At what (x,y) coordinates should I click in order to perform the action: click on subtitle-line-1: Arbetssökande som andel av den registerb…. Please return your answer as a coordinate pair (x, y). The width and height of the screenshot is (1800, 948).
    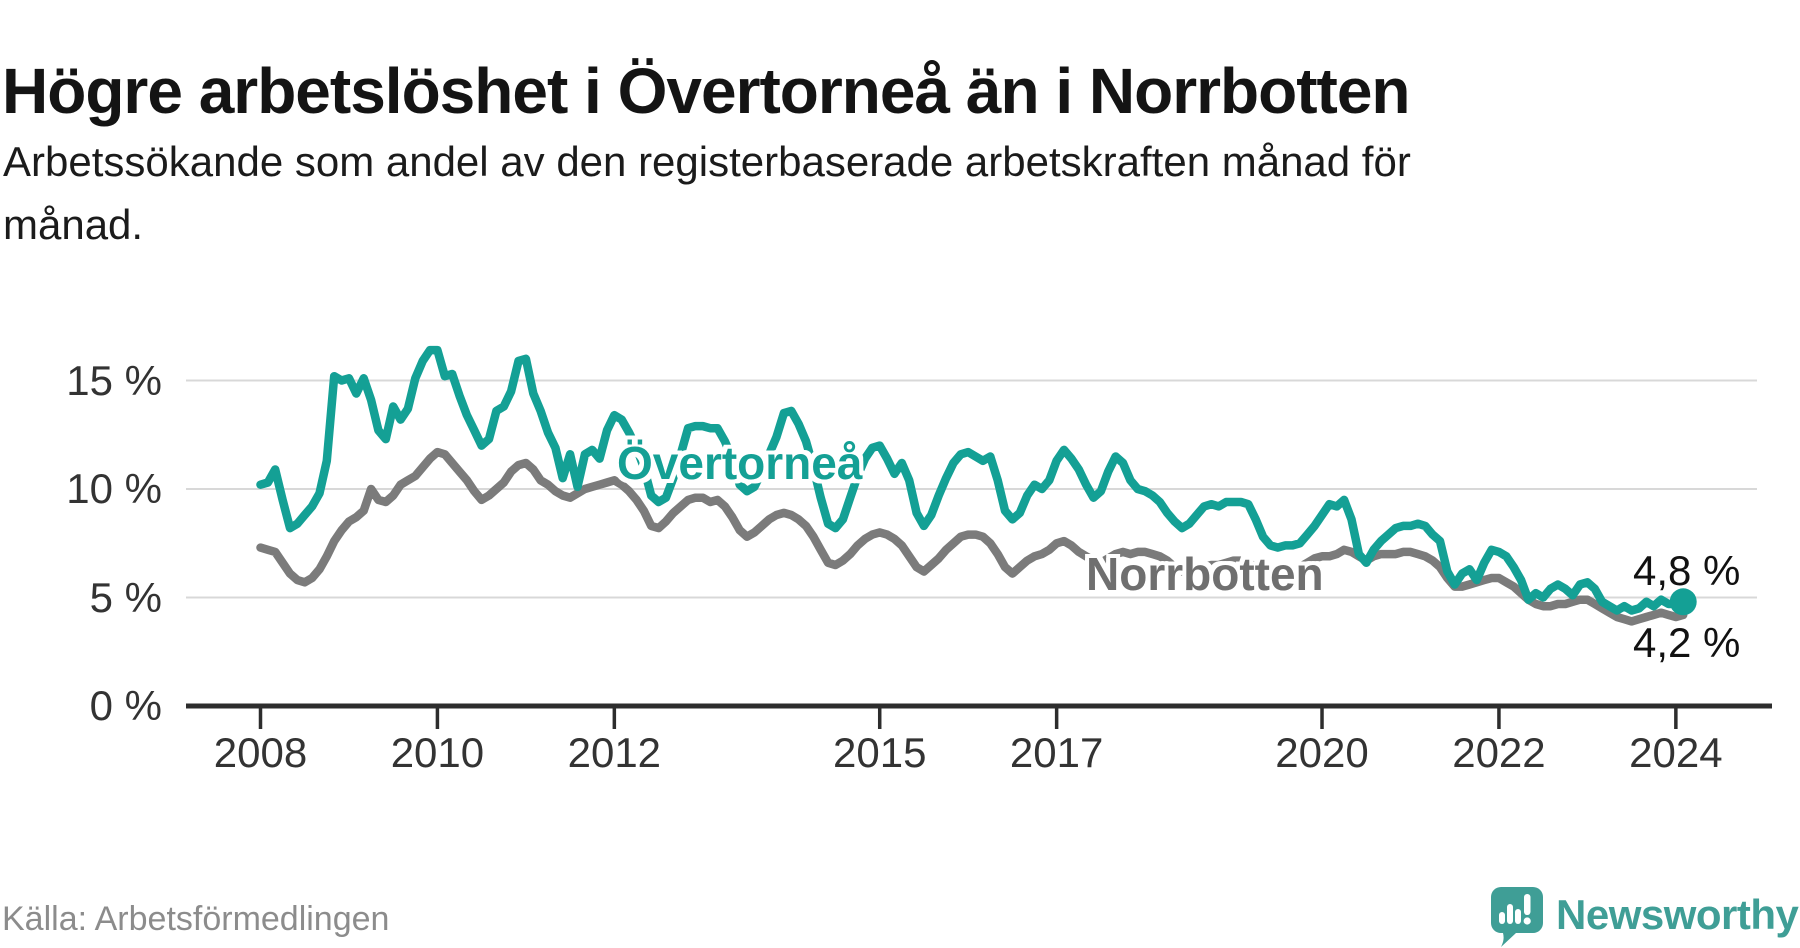
    Looking at the image, I should click on (707, 161).